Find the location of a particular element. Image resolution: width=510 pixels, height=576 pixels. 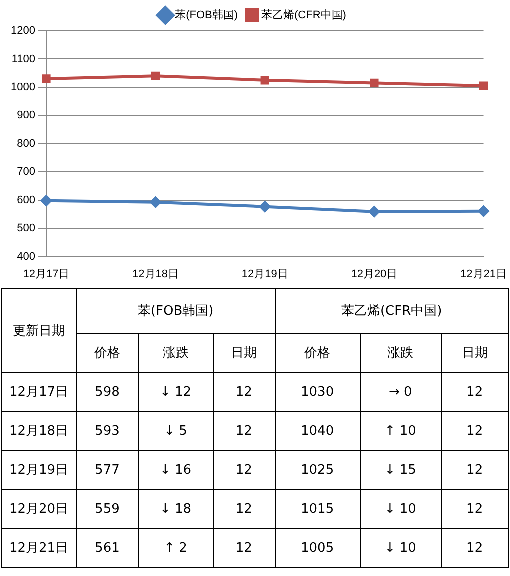

text: ↓ 15 is located at coordinates (401, 470).